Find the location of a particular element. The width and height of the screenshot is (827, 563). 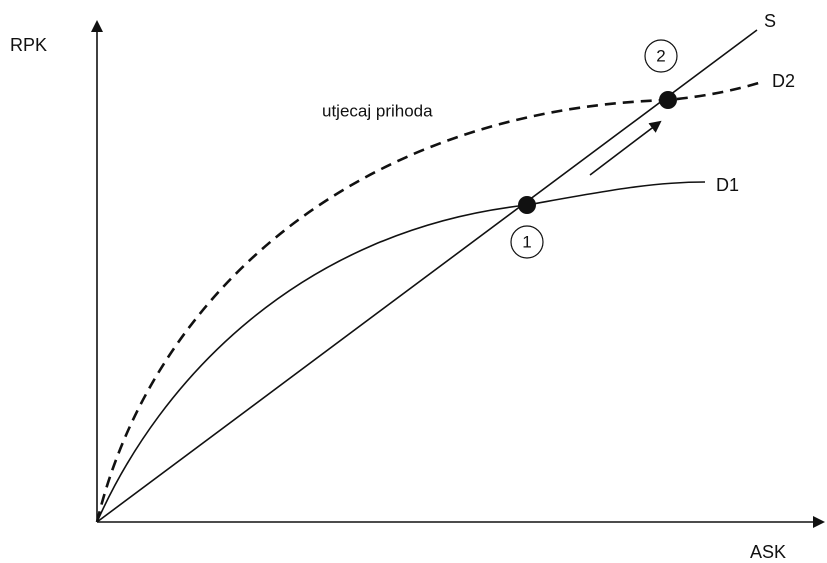

y-label: RPK is located at coordinates (28, 45).